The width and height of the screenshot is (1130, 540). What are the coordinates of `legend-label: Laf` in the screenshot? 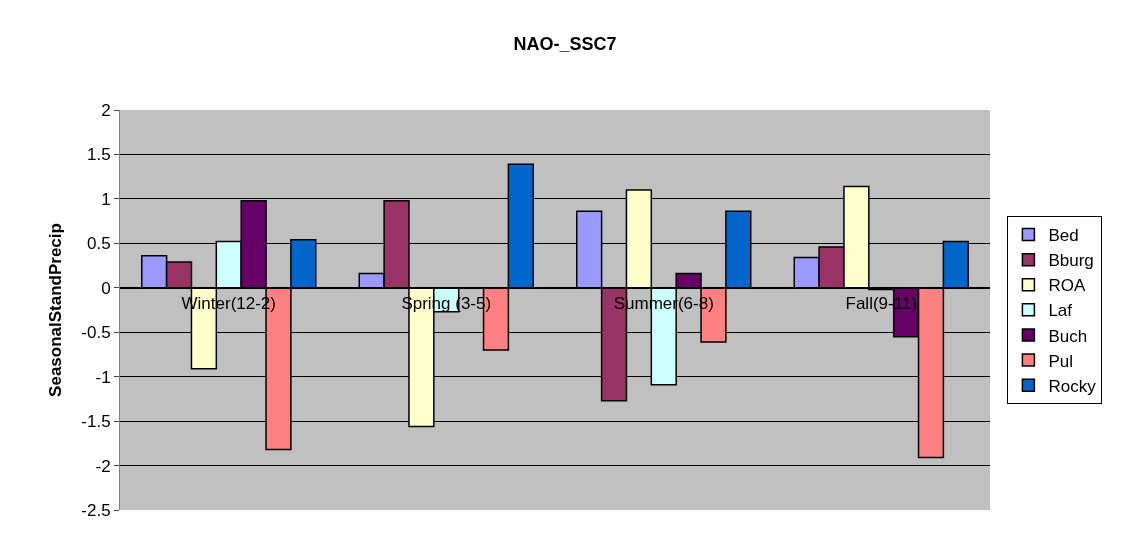 It's located at (1060, 311).